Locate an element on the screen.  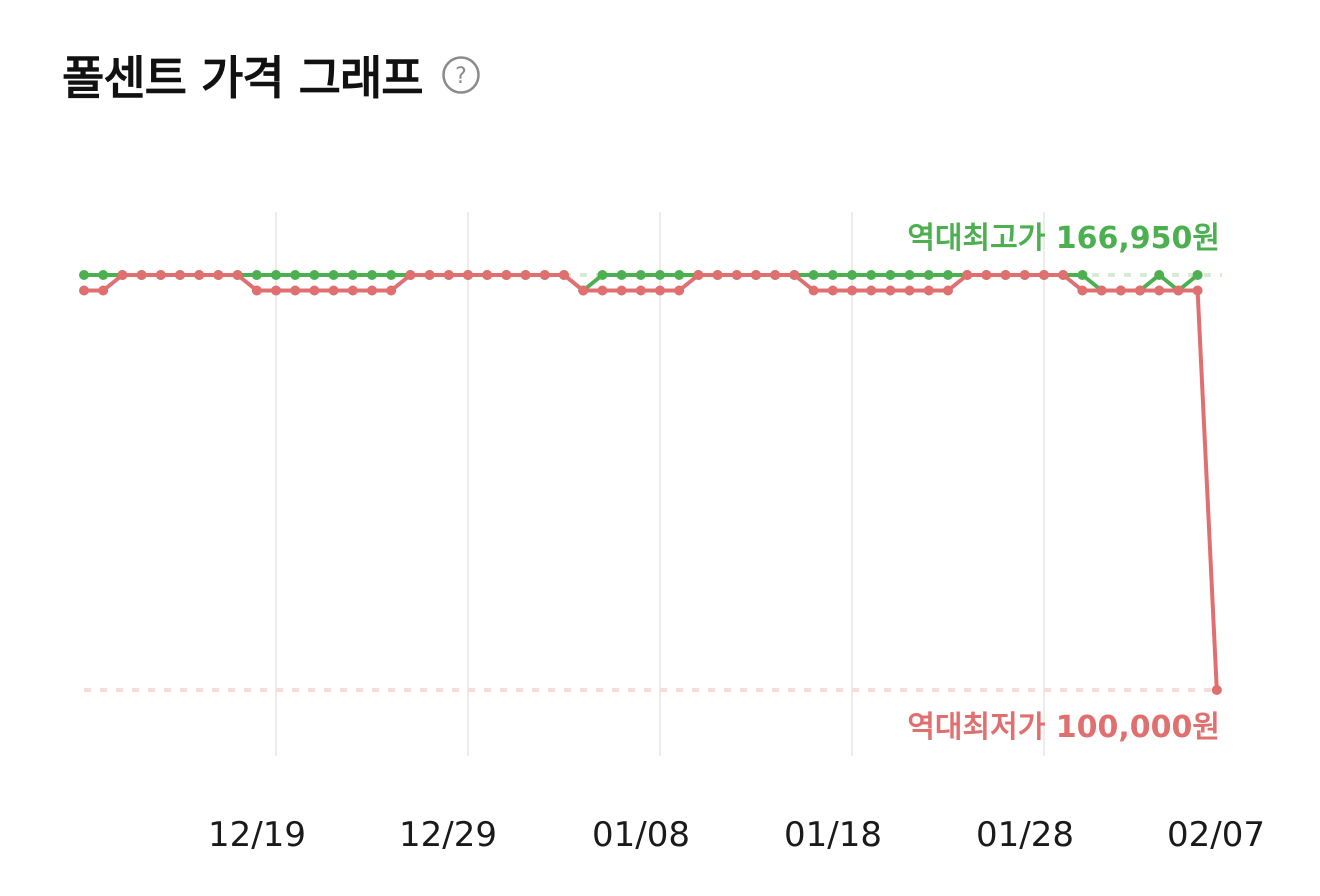
x-tick-label: 12/29 is located at coordinates (448, 835).